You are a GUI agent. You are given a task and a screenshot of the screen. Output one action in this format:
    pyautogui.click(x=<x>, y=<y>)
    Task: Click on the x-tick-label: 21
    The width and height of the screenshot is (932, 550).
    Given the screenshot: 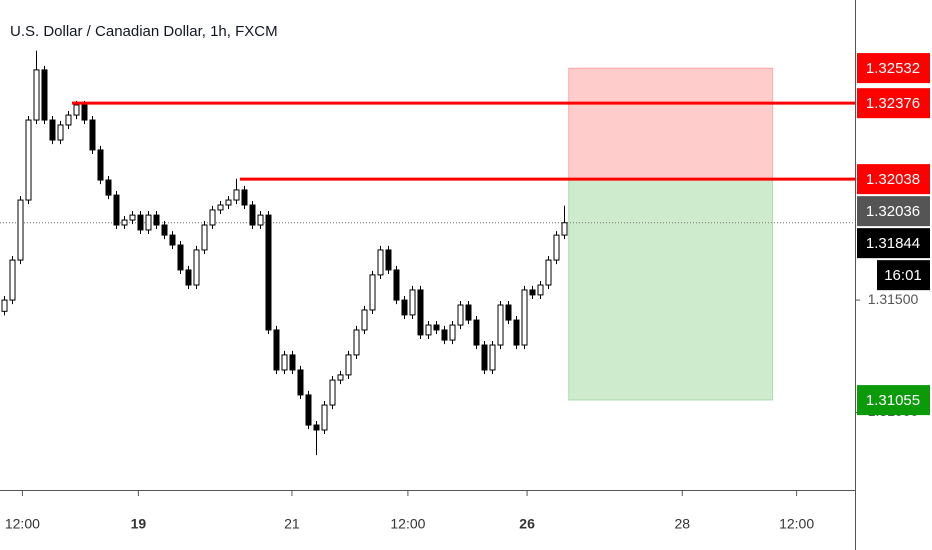 What is the action you would take?
    pyautogui.click(x=292, y=524)
    